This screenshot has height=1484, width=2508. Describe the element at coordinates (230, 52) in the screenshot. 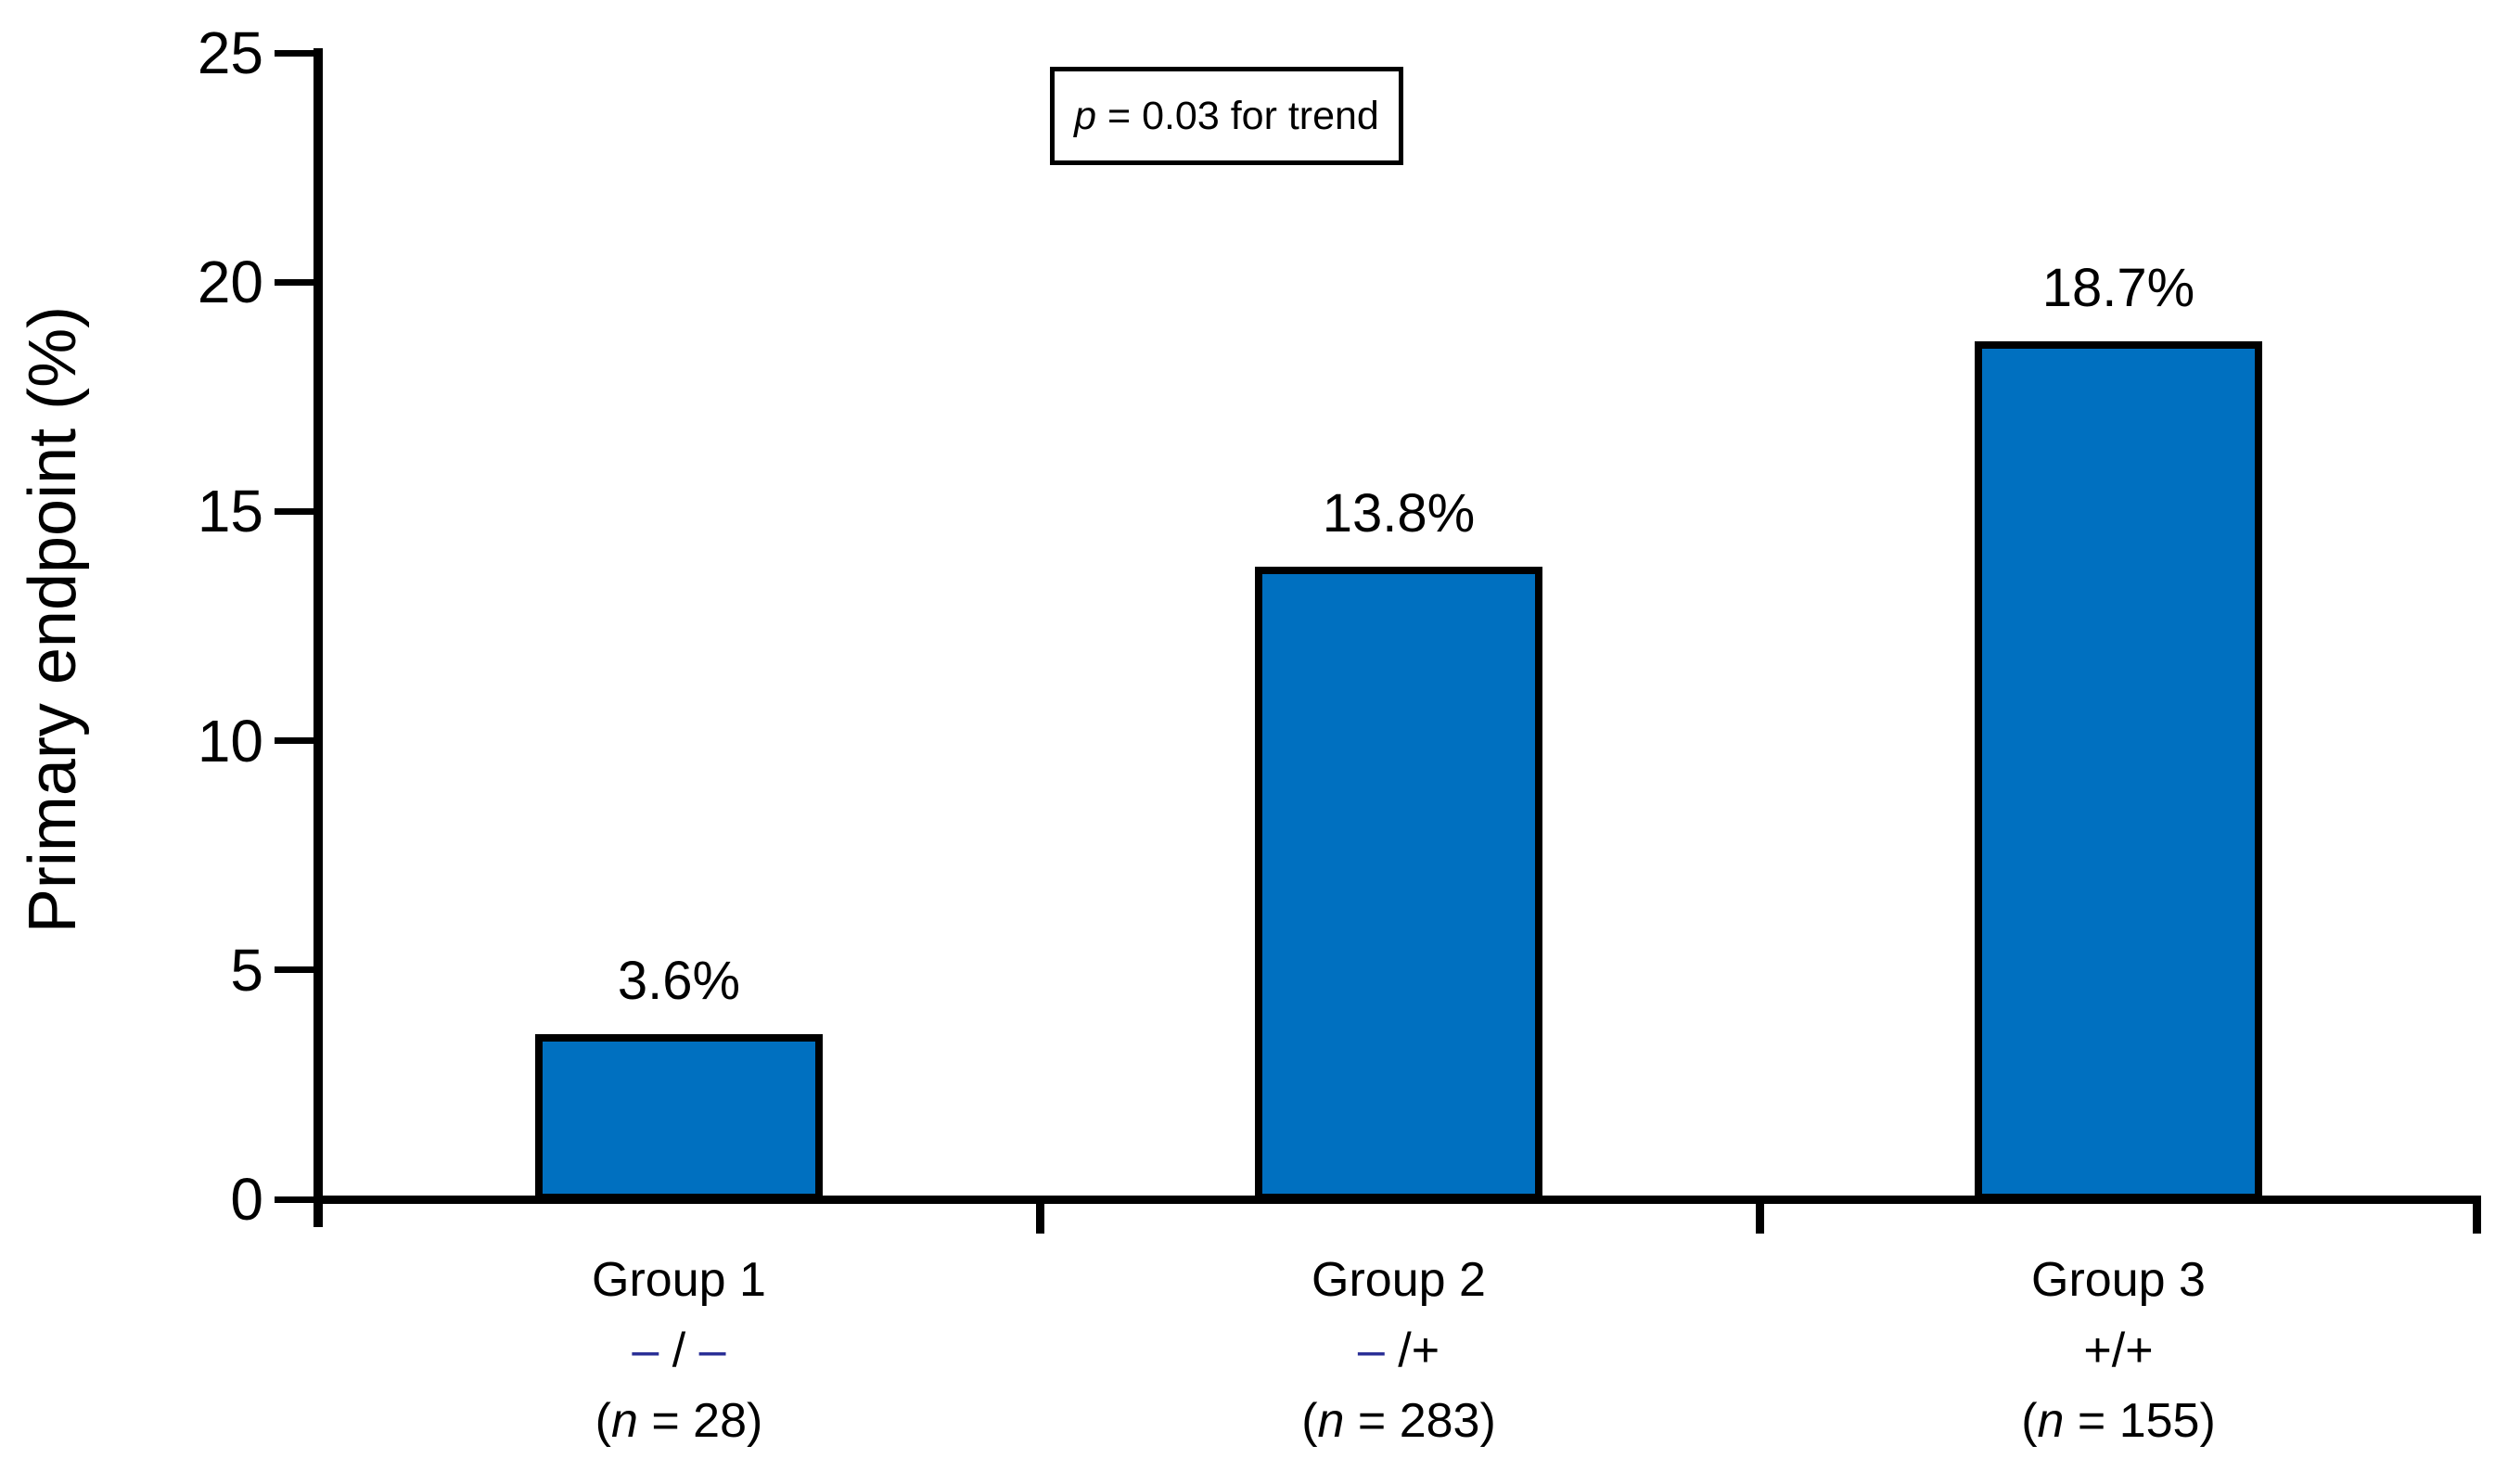

I see `y-axis-tick-label: 25` at that location.